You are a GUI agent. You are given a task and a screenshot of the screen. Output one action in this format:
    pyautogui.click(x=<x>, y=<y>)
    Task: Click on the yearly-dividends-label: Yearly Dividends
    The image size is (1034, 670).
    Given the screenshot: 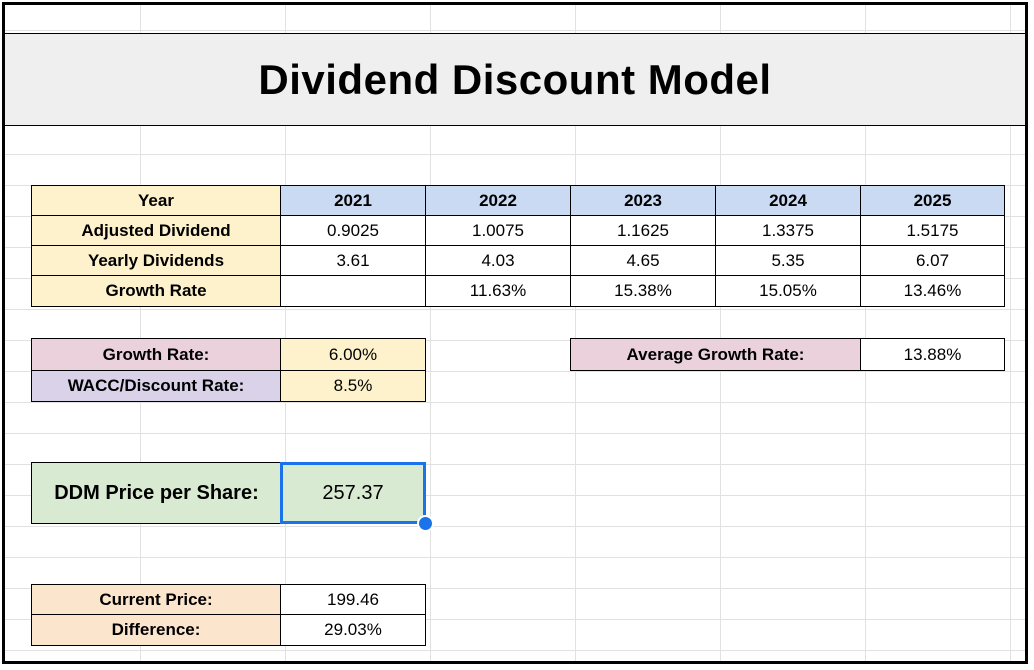 What is the action you would take?
    pyautogui.click(x=156, y=260)
    